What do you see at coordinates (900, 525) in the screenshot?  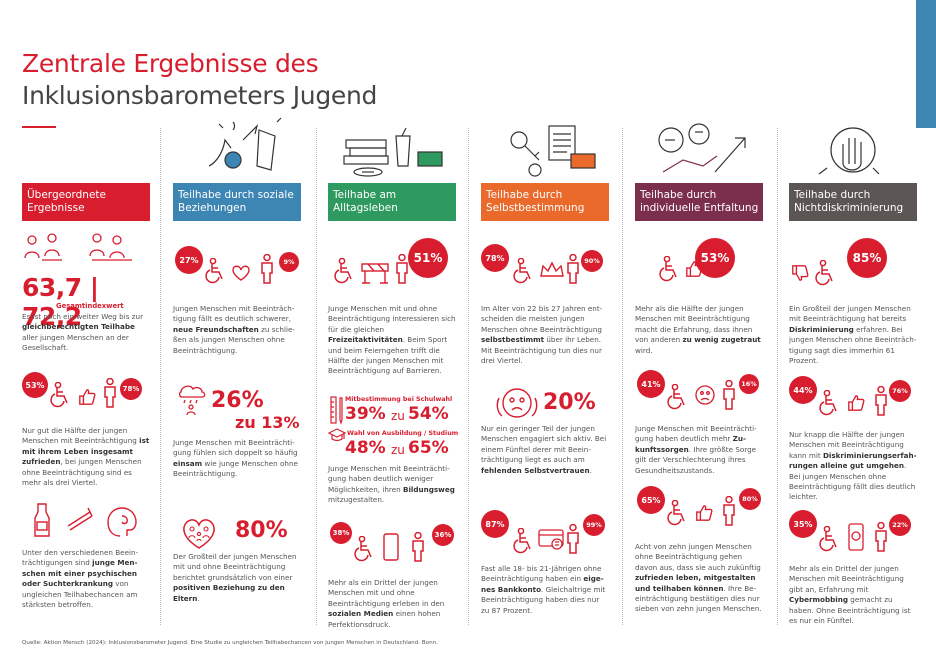 I see `percent-badge: 22%` at bounding box center [900, 525].